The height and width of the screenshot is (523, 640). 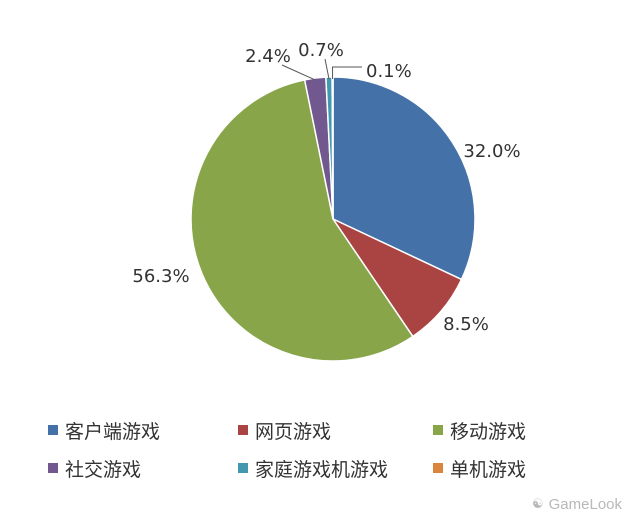 I want to click on chart-legend: 客户端游戏 网页游戏 移动游戏社交游戏 家庭游戏机游戏 单机游戏, so click(x=333, y=449).